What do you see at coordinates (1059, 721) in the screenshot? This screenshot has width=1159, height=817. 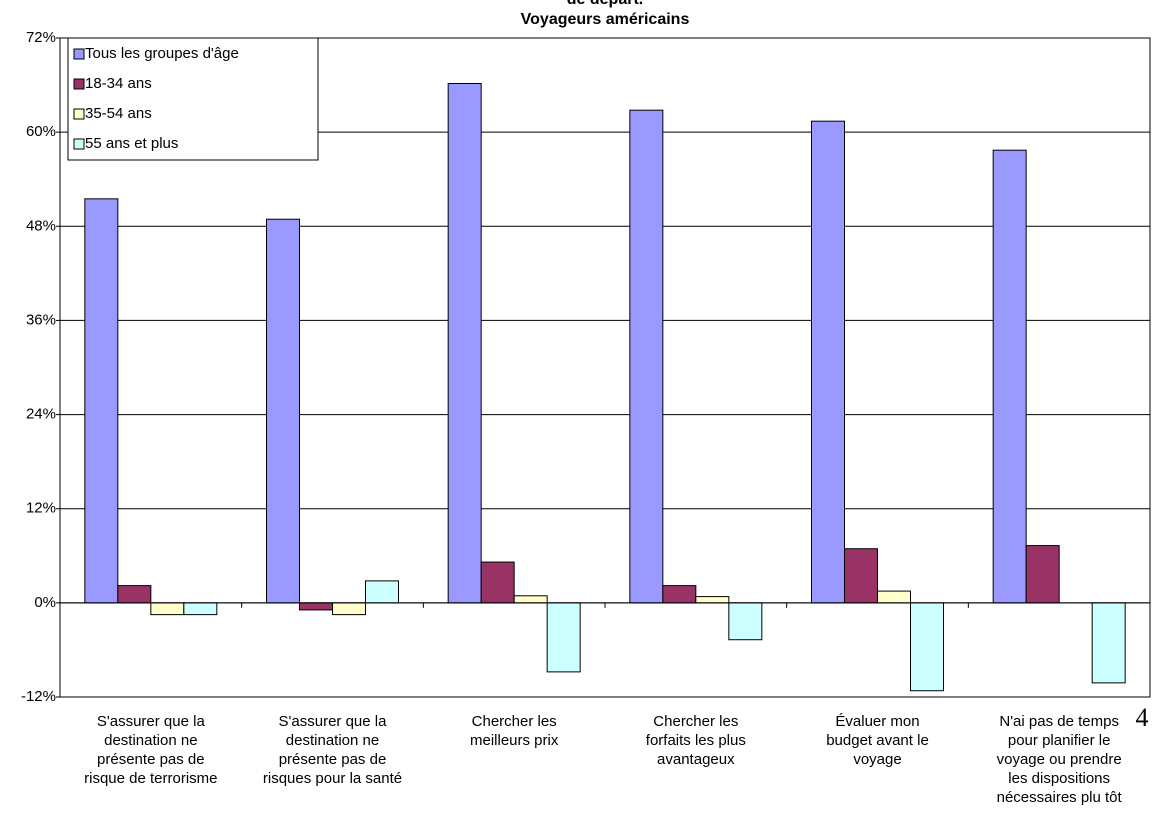 I see `x-tick-label: N'ai pas de temps` at bounding box center [1059, 721].